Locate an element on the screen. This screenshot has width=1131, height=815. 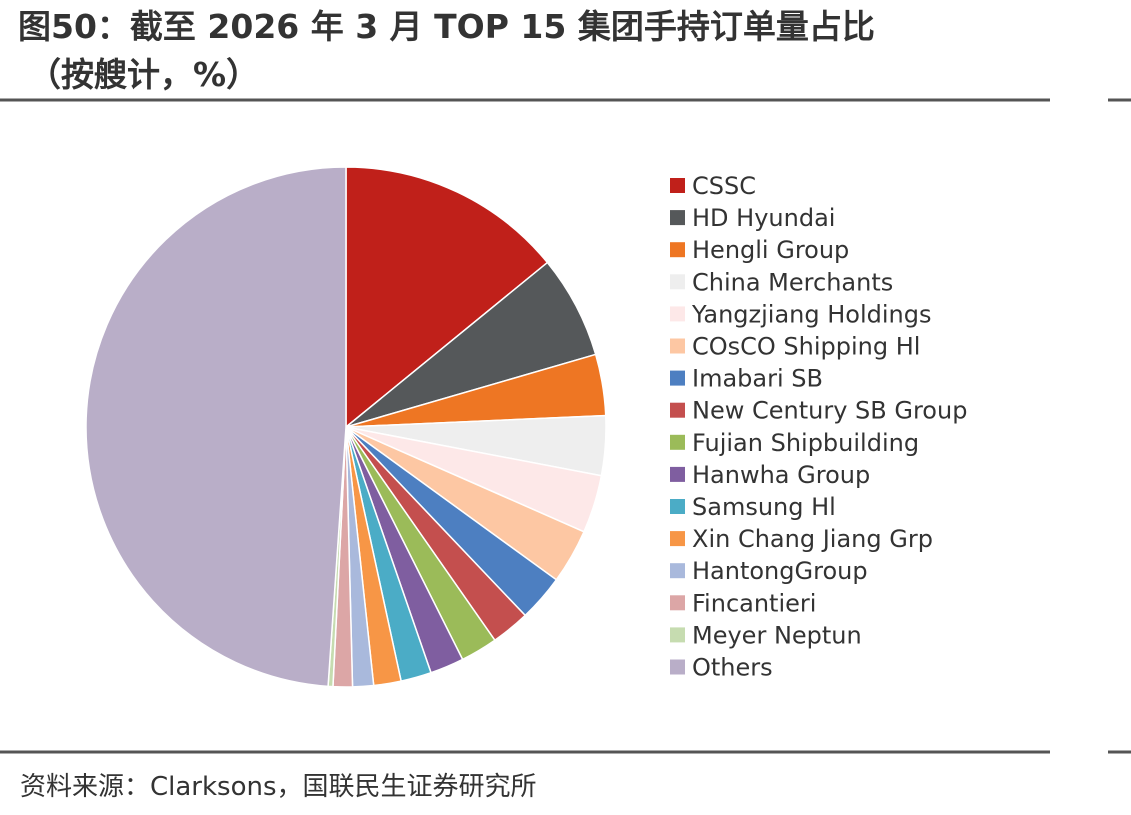
legend-label: HD Hyundai is located at coordinates (763, 218).